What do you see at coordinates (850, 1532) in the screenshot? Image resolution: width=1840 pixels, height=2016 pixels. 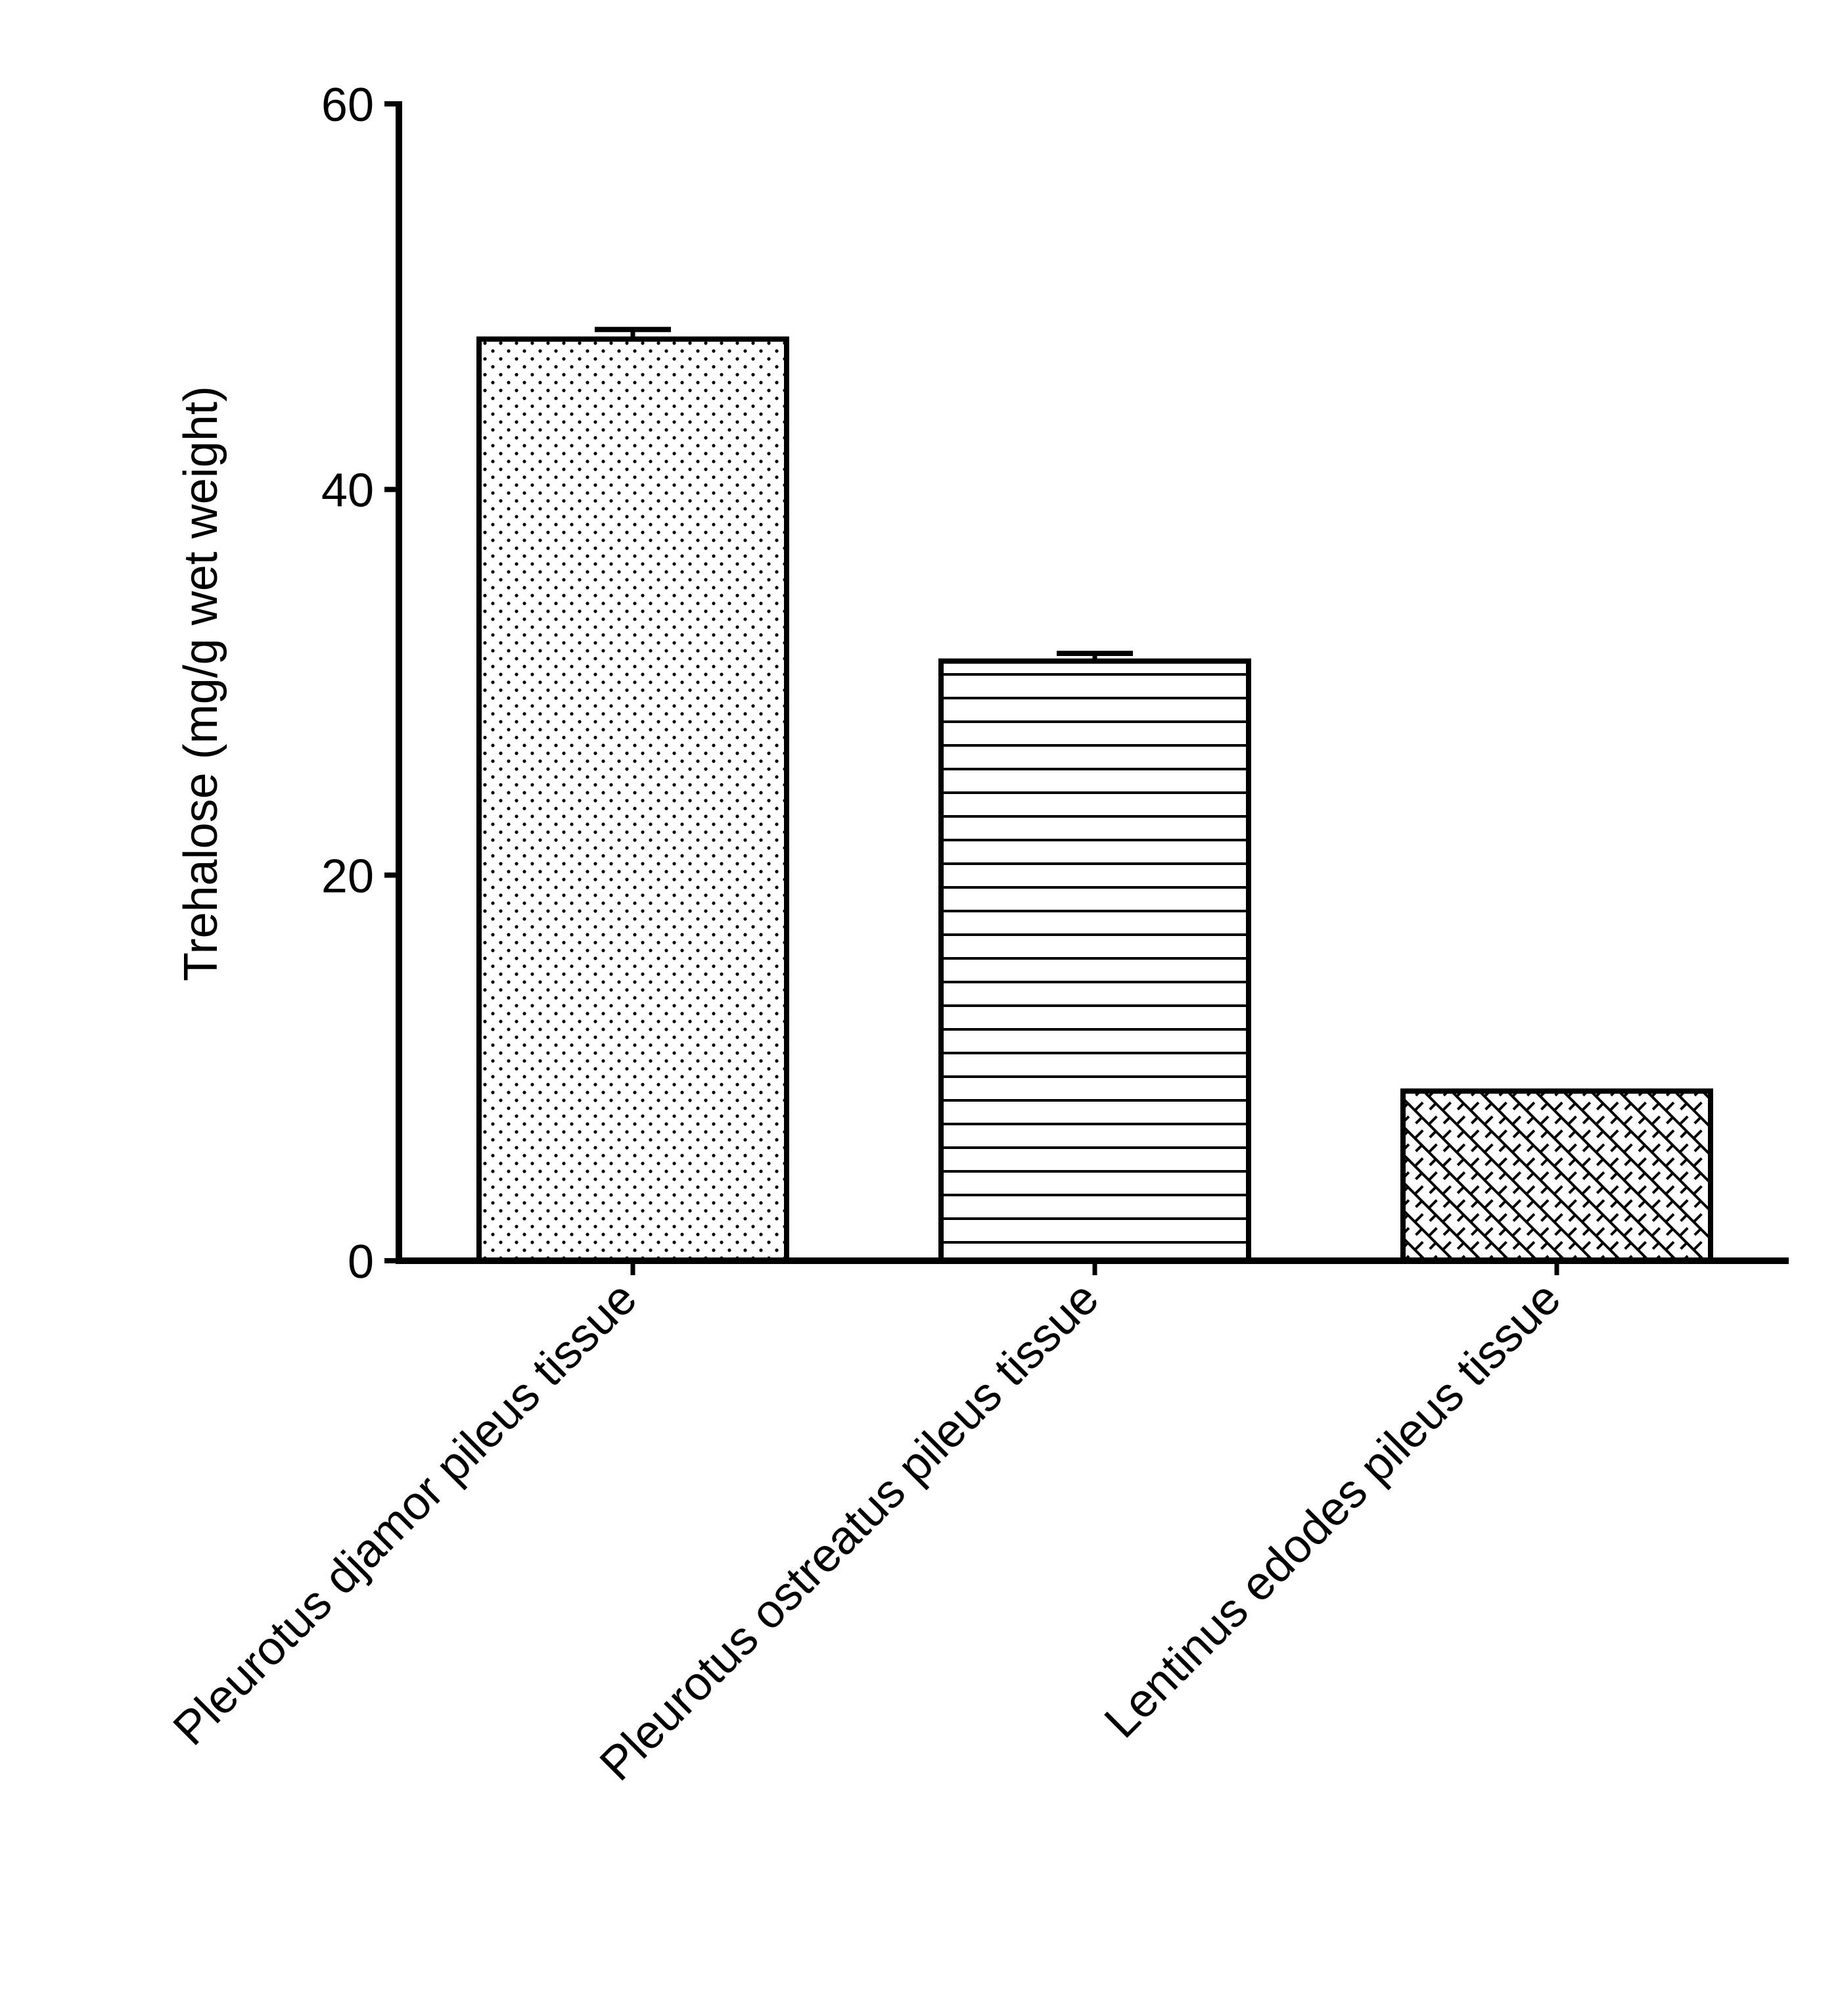 I see `x-category-label-2: Pleurotus ostreatus pileus tissue` at bounding box center [850, 1532].